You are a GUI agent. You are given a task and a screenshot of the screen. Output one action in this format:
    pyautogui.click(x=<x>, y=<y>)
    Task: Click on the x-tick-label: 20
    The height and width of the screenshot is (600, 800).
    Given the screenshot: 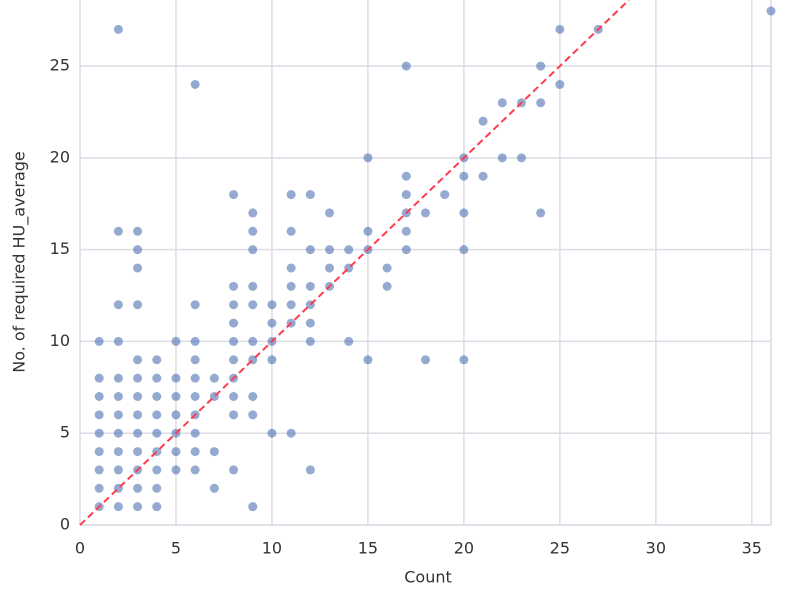 What is the action you would take?
    pyautogui.click(x=464, y=548)
    